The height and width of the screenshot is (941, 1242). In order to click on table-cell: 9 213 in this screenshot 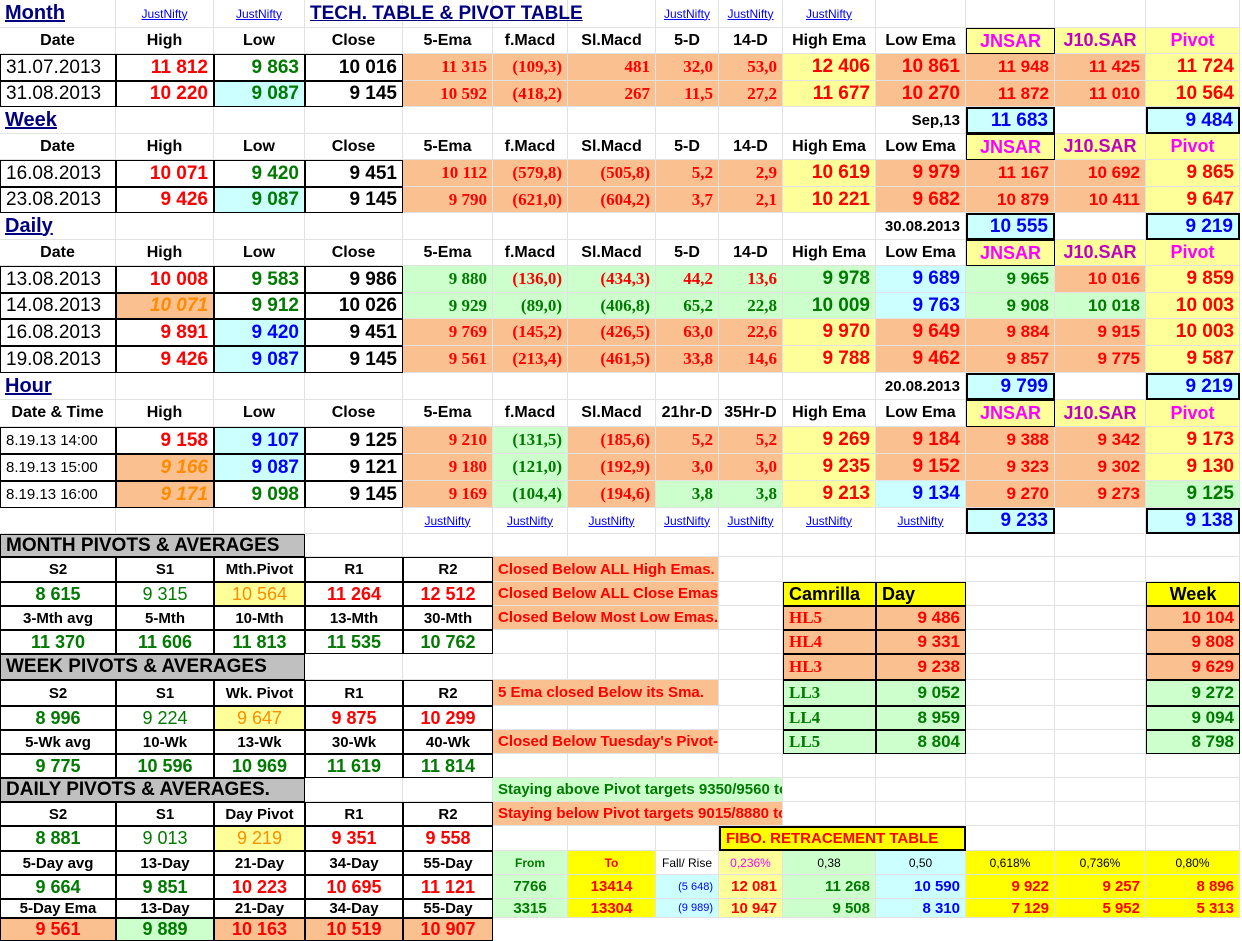, I will do `click(829, 494)`.